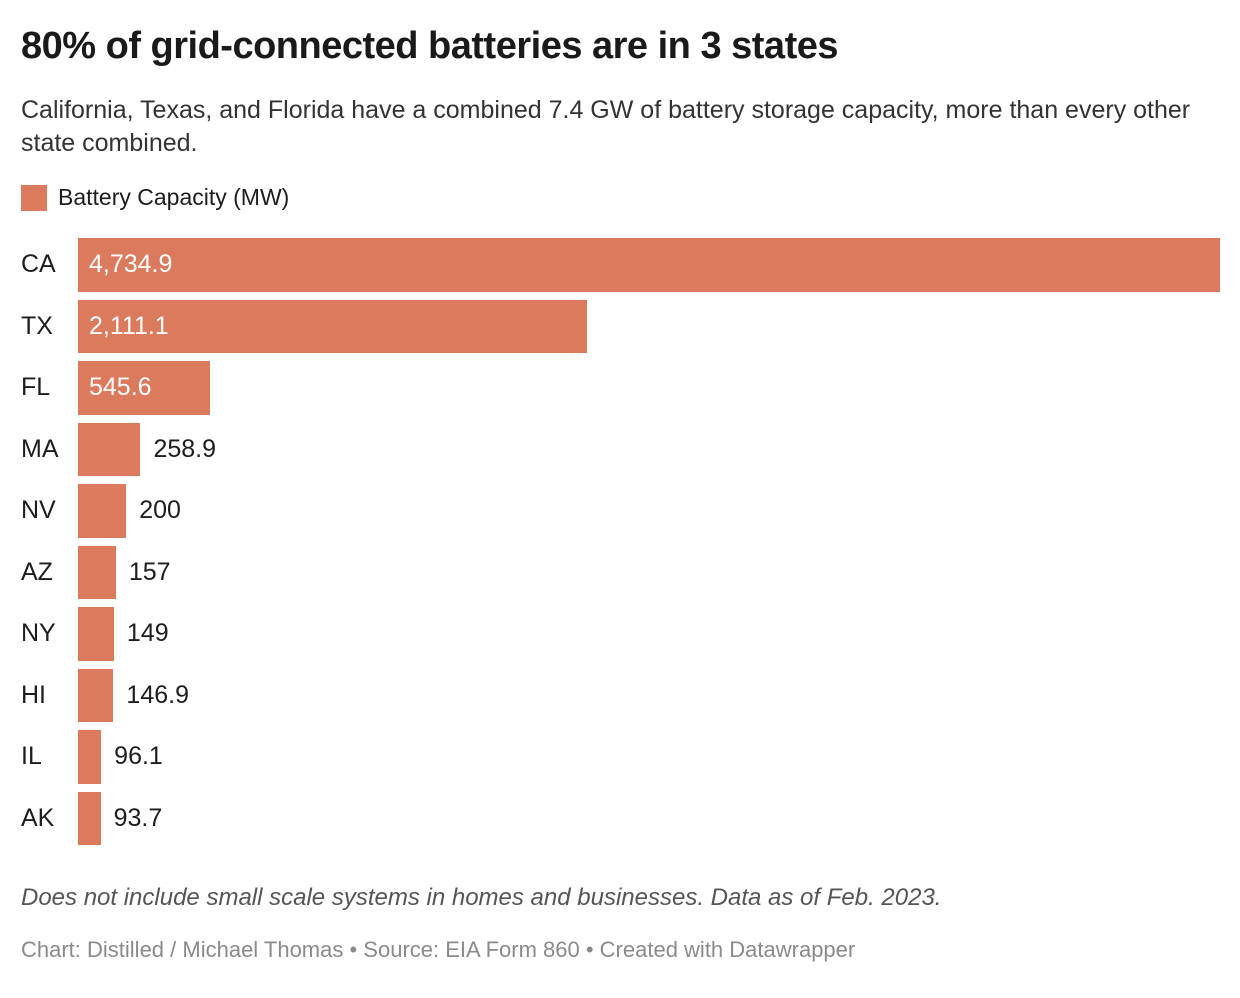  What do you see at coordinates (649, 449) in the screenshot?
I see `bar-track: 258.9` at bounding box center [649, 449].